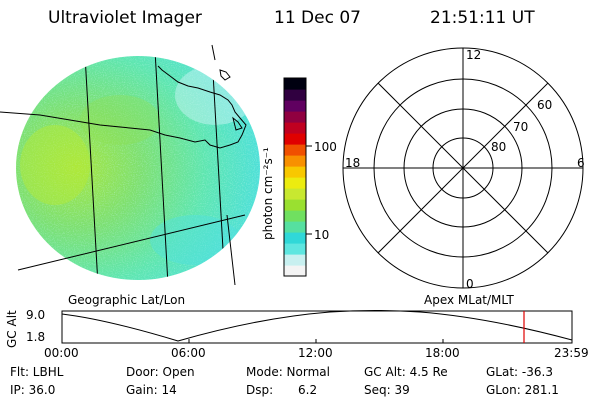  What do you see at coordinates (406, 372) in the screenshot?
I see `info-gc-alt: GC Alt: 4.5 Re` at bounding box center [406, 372].